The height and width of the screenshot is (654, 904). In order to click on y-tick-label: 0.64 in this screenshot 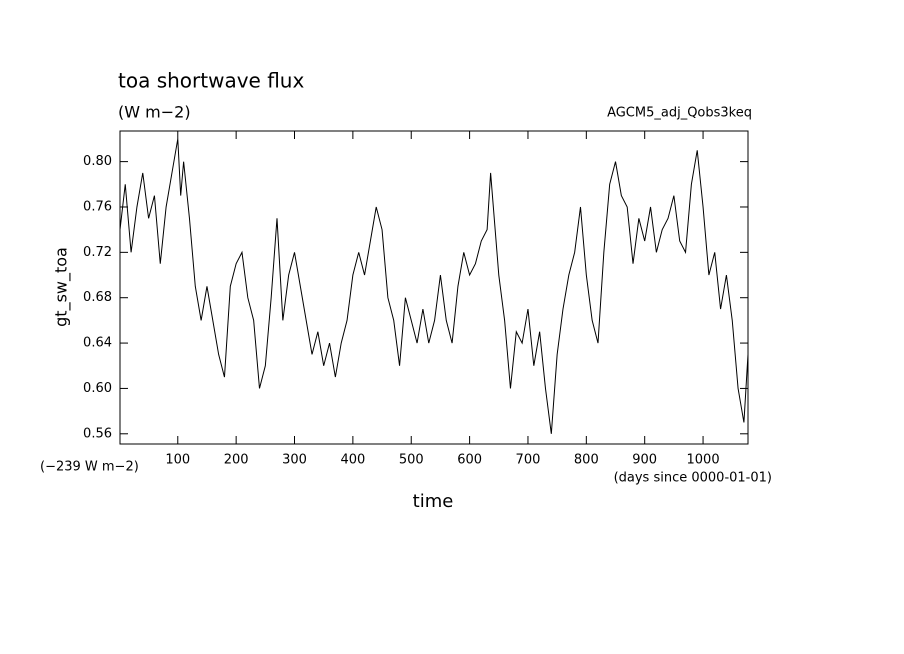, I will do `click(97, 343)`.